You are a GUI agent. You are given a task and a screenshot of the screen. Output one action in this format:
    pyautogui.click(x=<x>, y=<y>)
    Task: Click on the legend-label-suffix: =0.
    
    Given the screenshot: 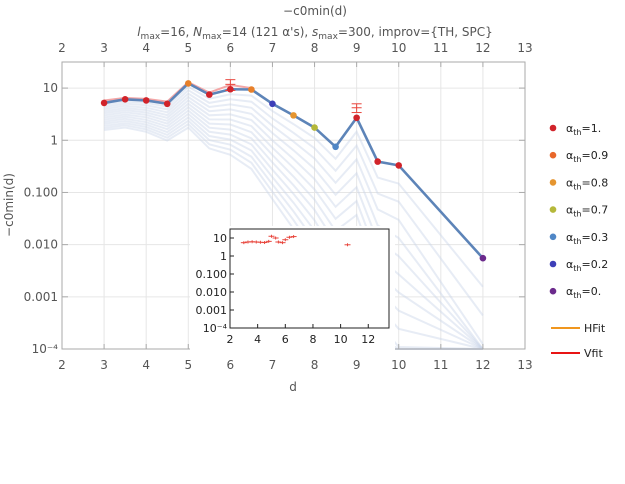 What is the action you would take?
    pyautogui.click(x=591, y=291)
    